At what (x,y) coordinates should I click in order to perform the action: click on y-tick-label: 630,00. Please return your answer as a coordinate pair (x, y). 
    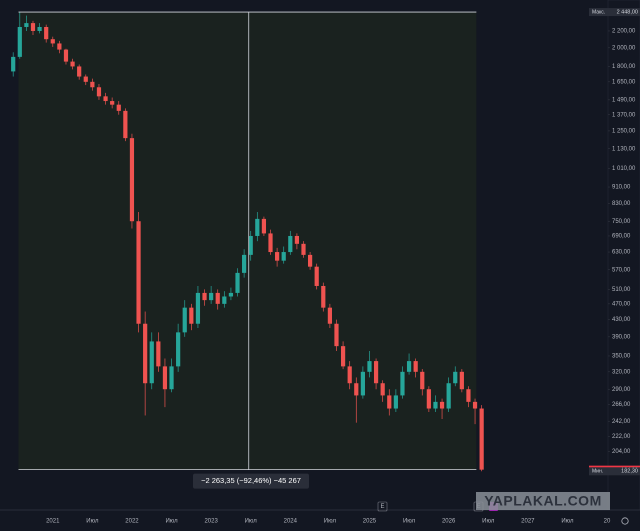
    Looking at the image, I should click on (621, 253).